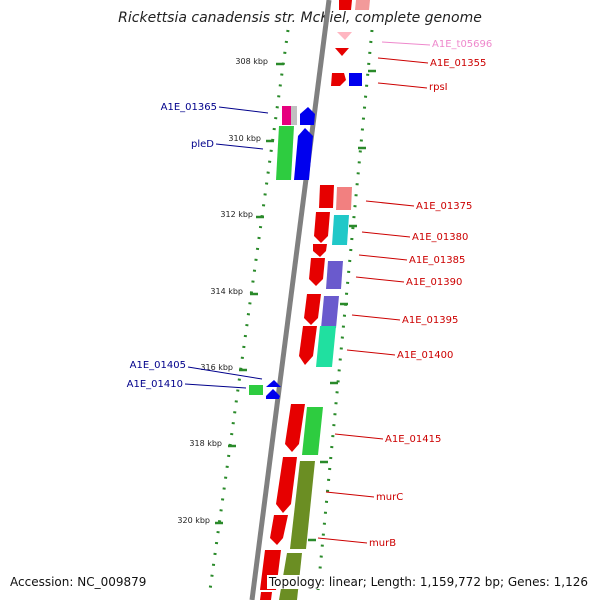 The height and width of the screenshot is (600, 600). I want to click on gene-label-a1e-01415: A1E_01415, so click(413, 439).